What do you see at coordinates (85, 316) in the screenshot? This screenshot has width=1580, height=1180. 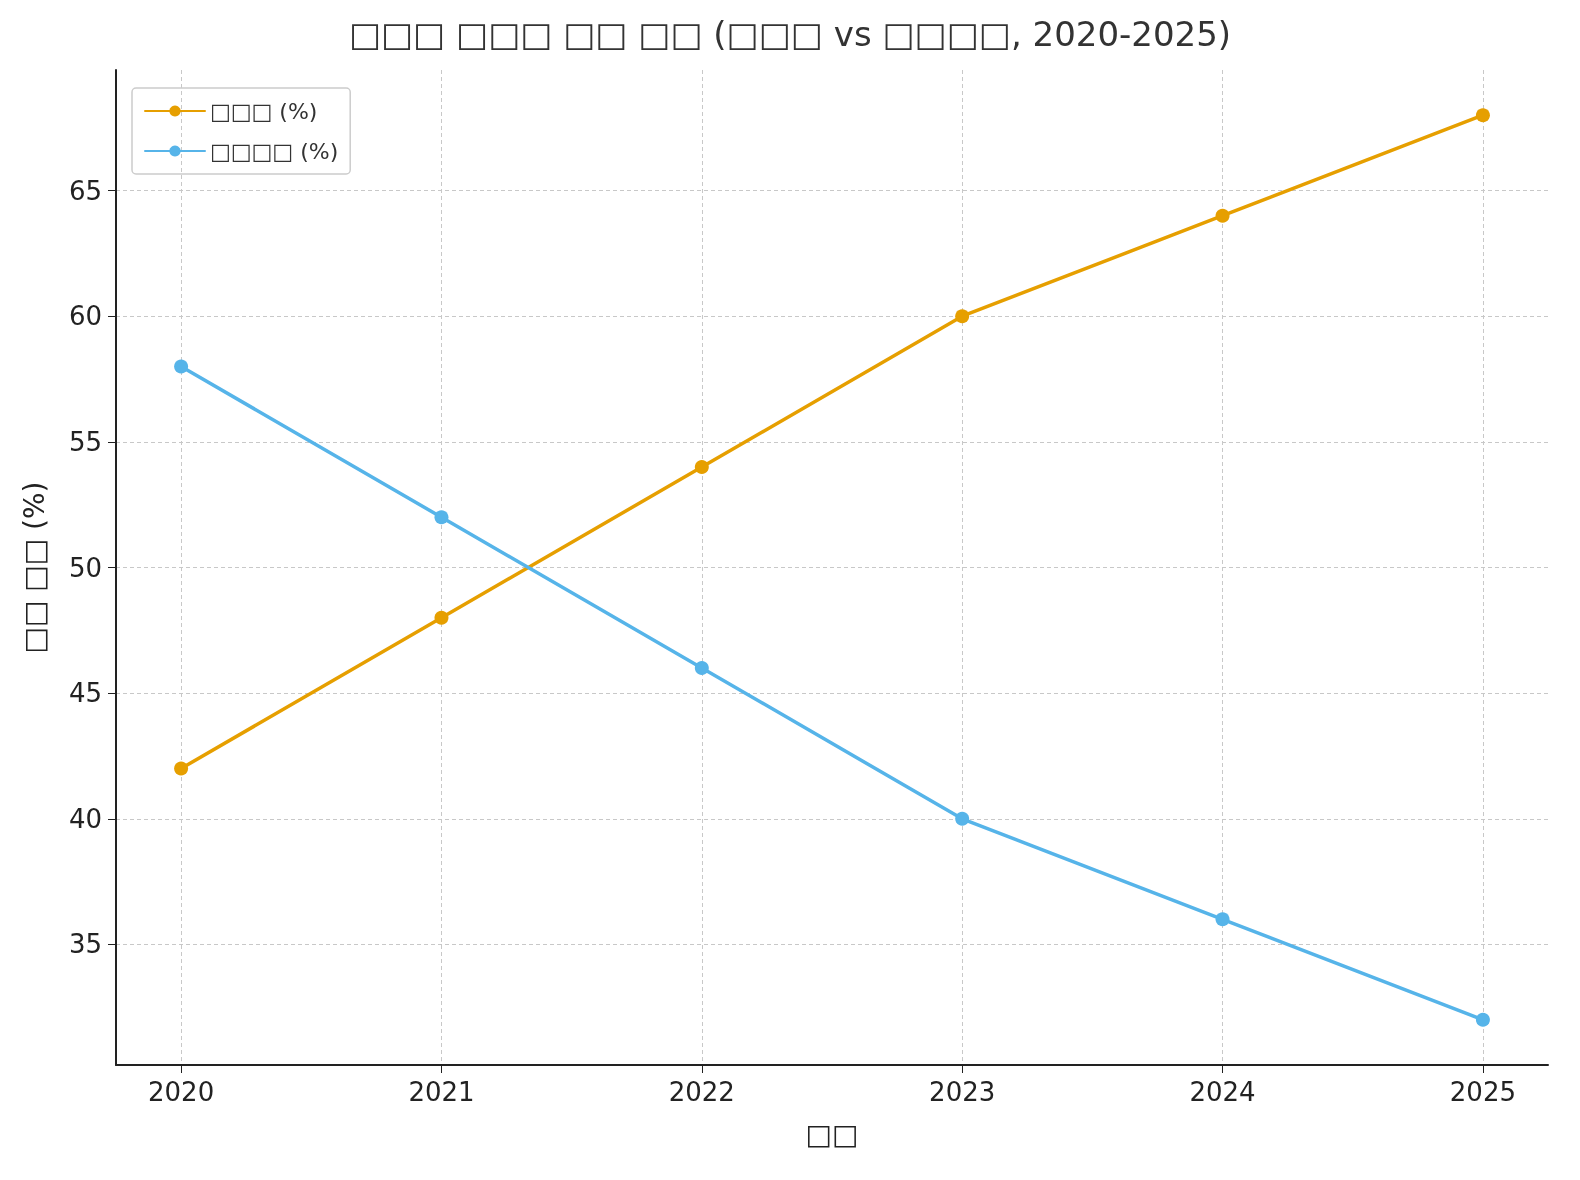 I see `y-tick-label: 60` at bounding box center [85, 316].